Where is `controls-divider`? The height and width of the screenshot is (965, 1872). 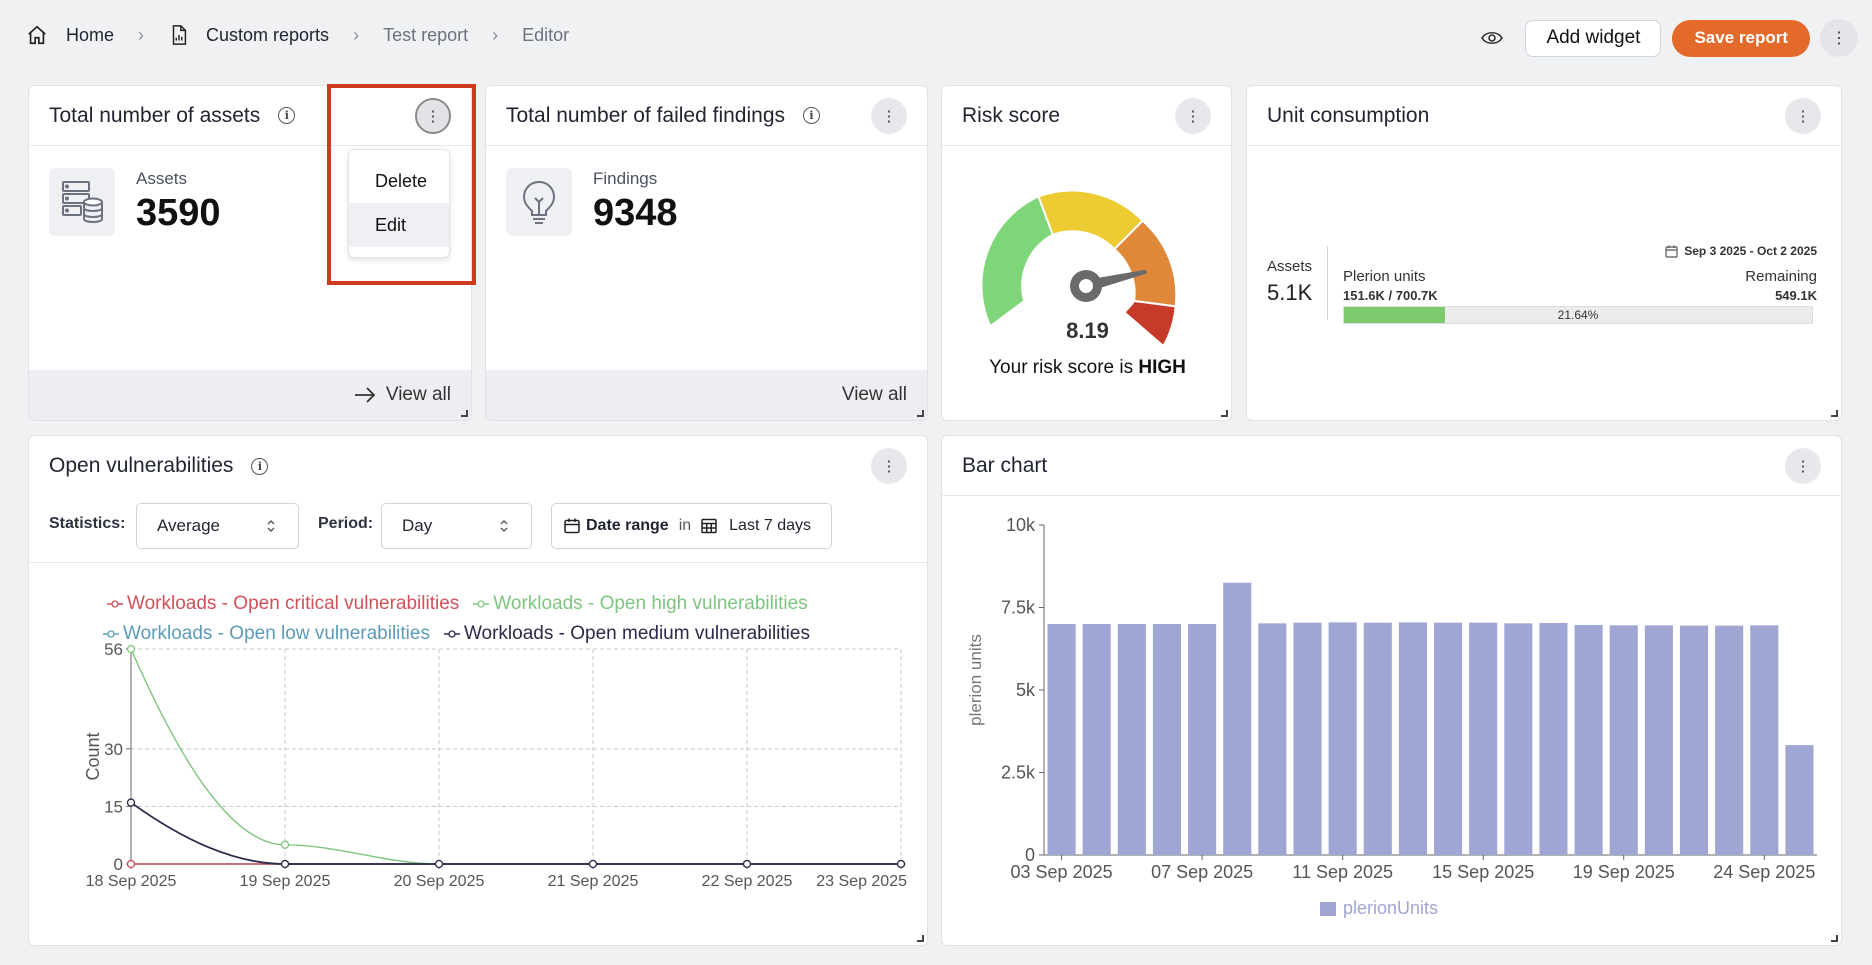 controls-divider is located at coordinates (478, 562).